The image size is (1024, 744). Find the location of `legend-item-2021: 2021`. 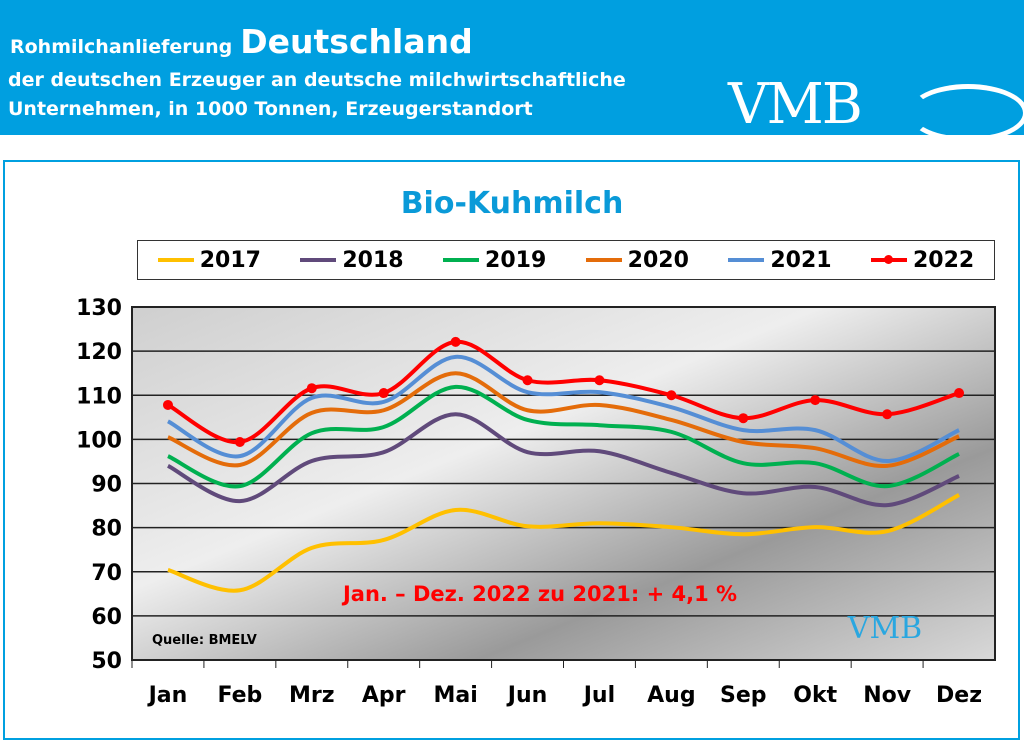

legend-item-2021: 2021 is located at coordinates (780, 260).